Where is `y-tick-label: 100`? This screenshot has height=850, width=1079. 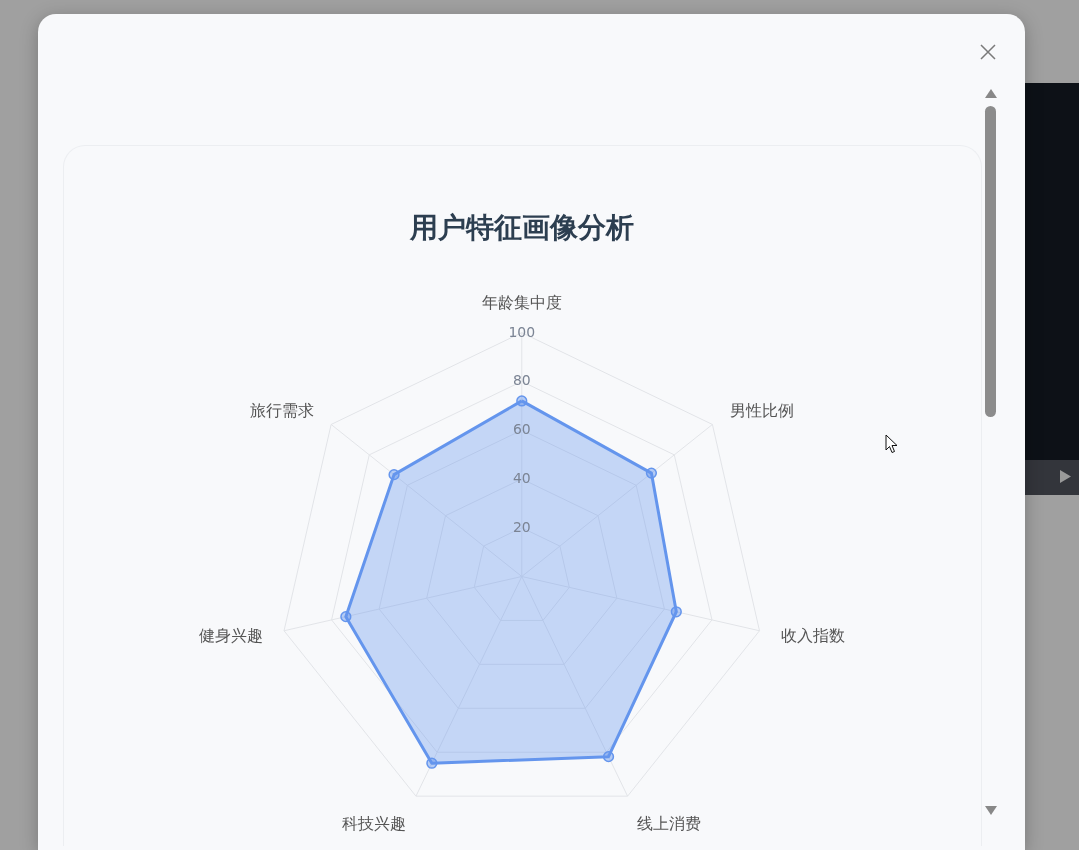 y-tick-label: 100 is located at coordinates (522, 331).